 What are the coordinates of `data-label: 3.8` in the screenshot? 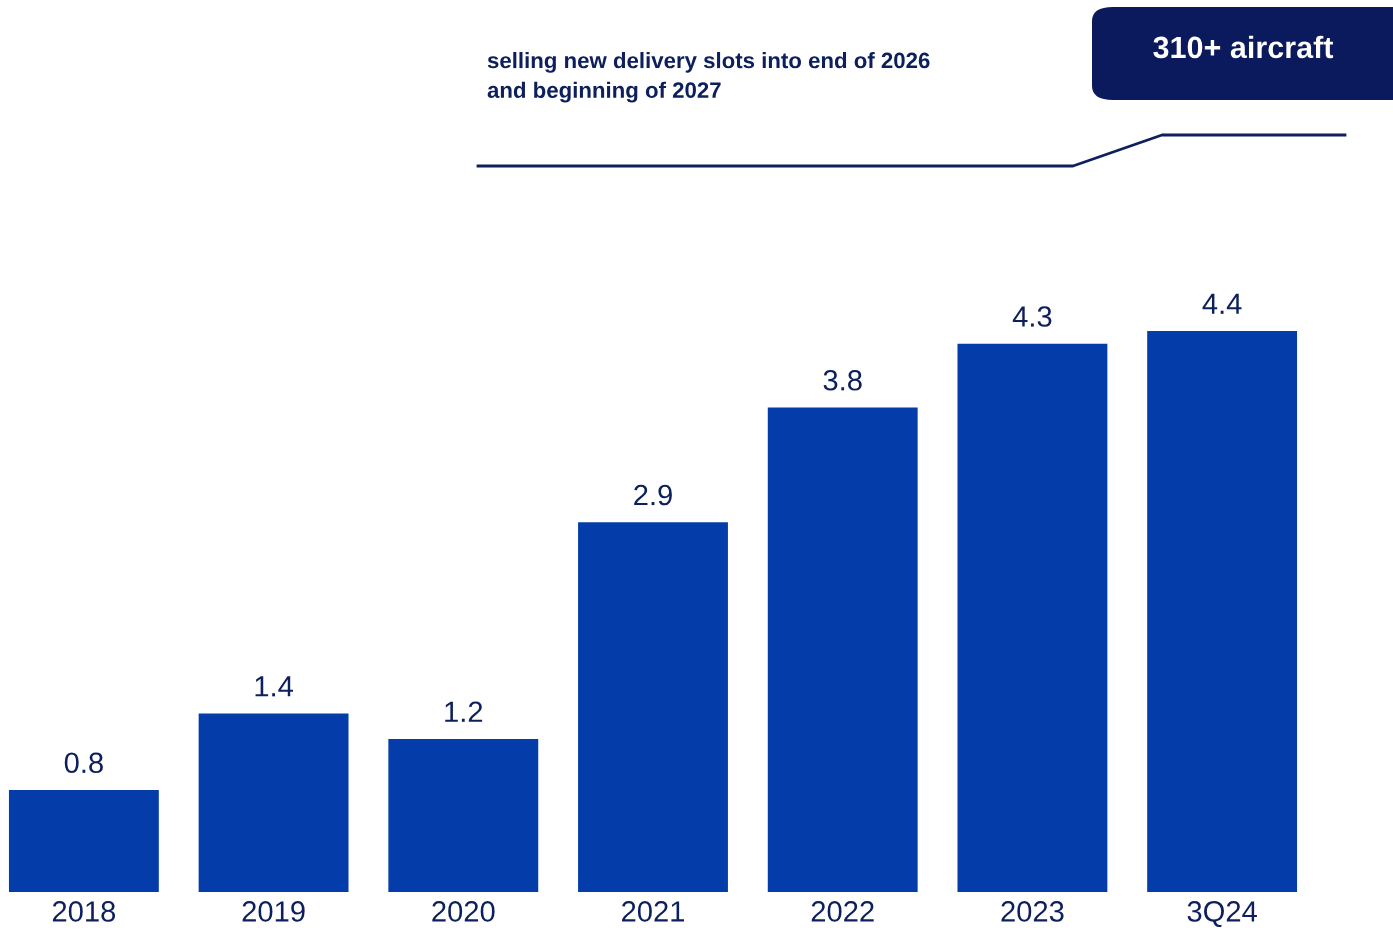 It's located at (842, 380).